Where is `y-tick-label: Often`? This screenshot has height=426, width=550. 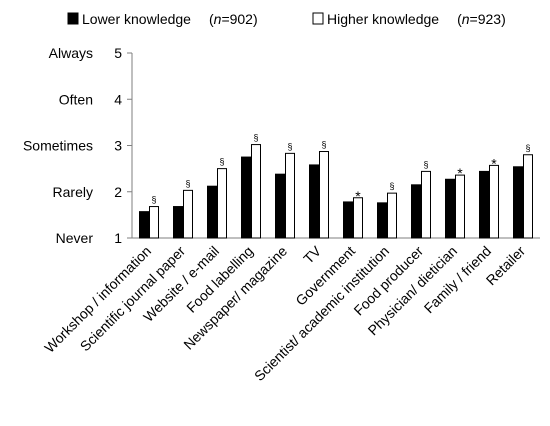
y-tick-label: Often is located at coordinates (76, 99).